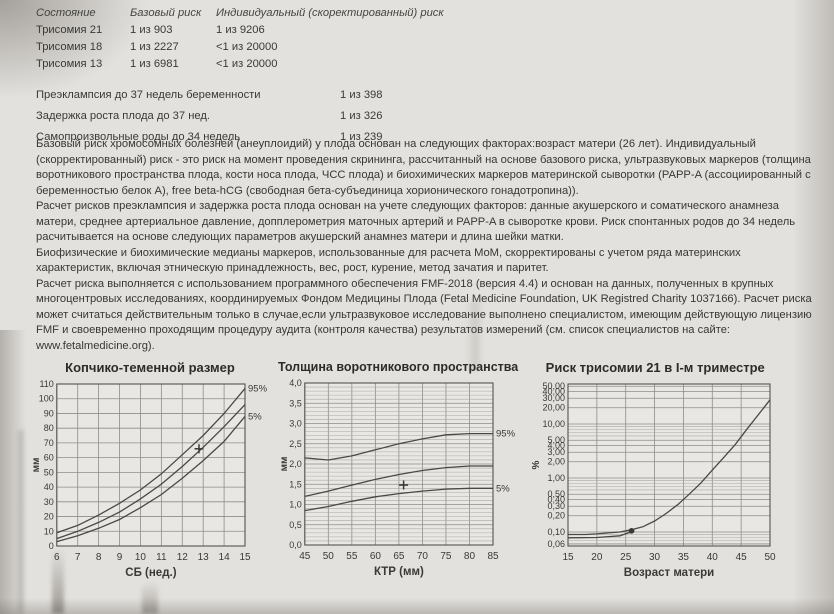 Image resolution: width=834 pixels, height=614 pixels. I want to click on svg-text: 9, so click(120, 557).